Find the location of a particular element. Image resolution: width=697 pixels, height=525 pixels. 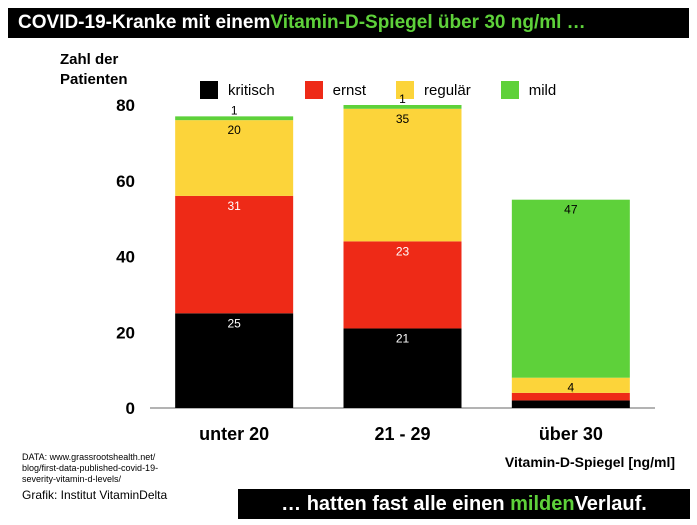

graphic-credit: Grafik: Institut VitaminDelta is located at coordinates (95, 495).